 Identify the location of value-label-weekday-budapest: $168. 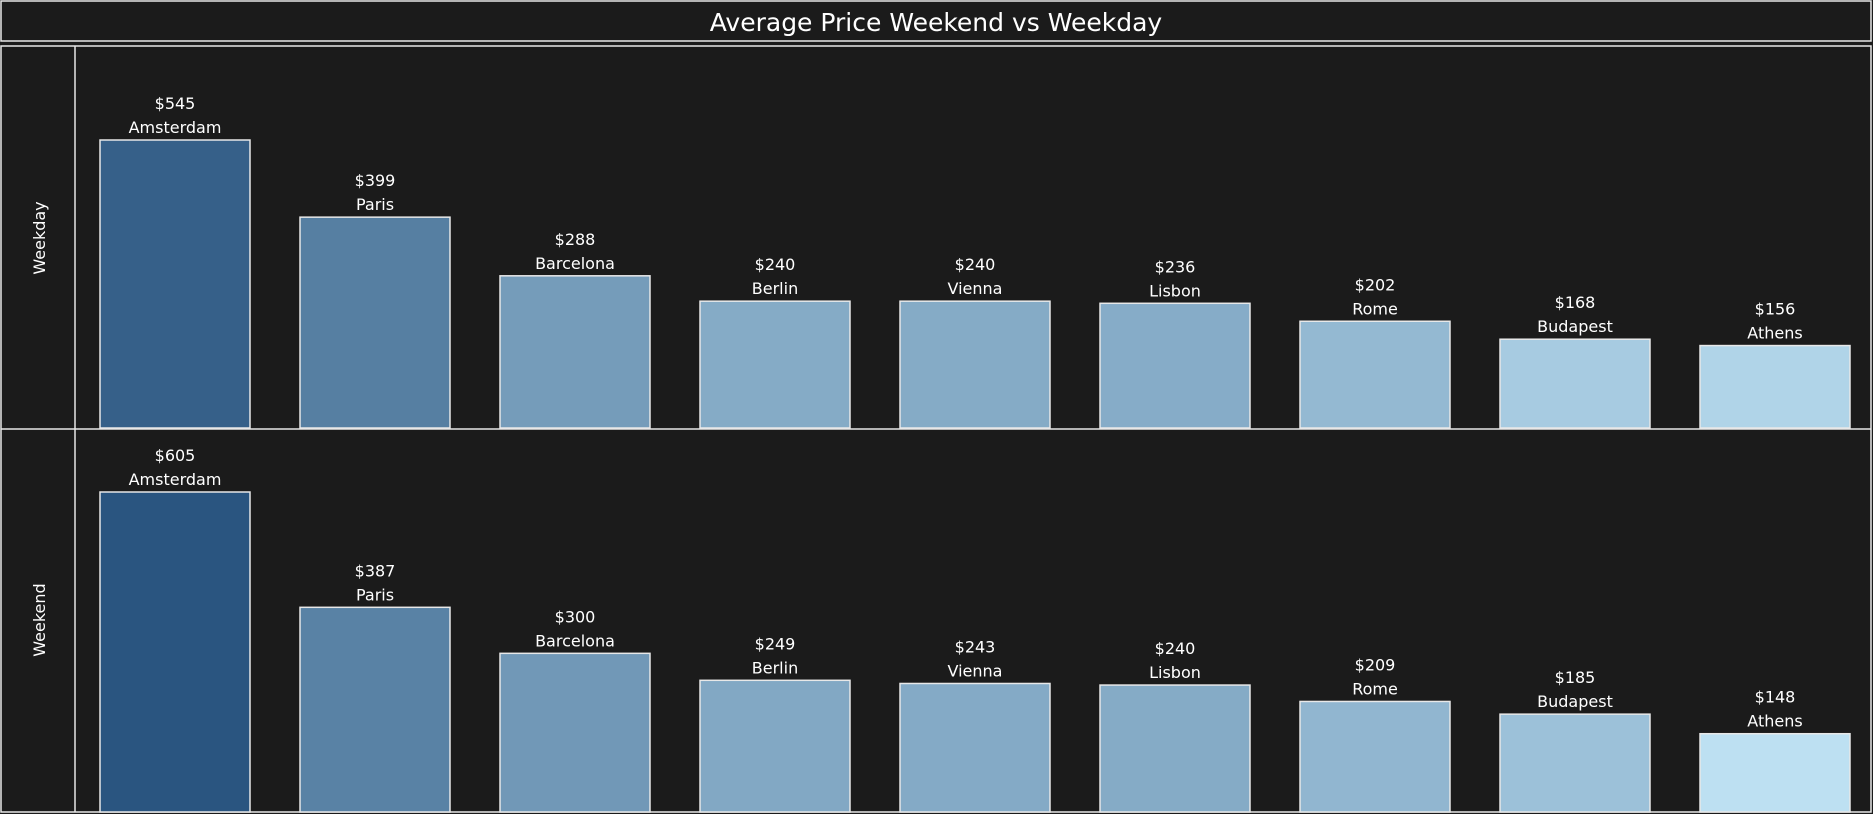
(1575, 302).